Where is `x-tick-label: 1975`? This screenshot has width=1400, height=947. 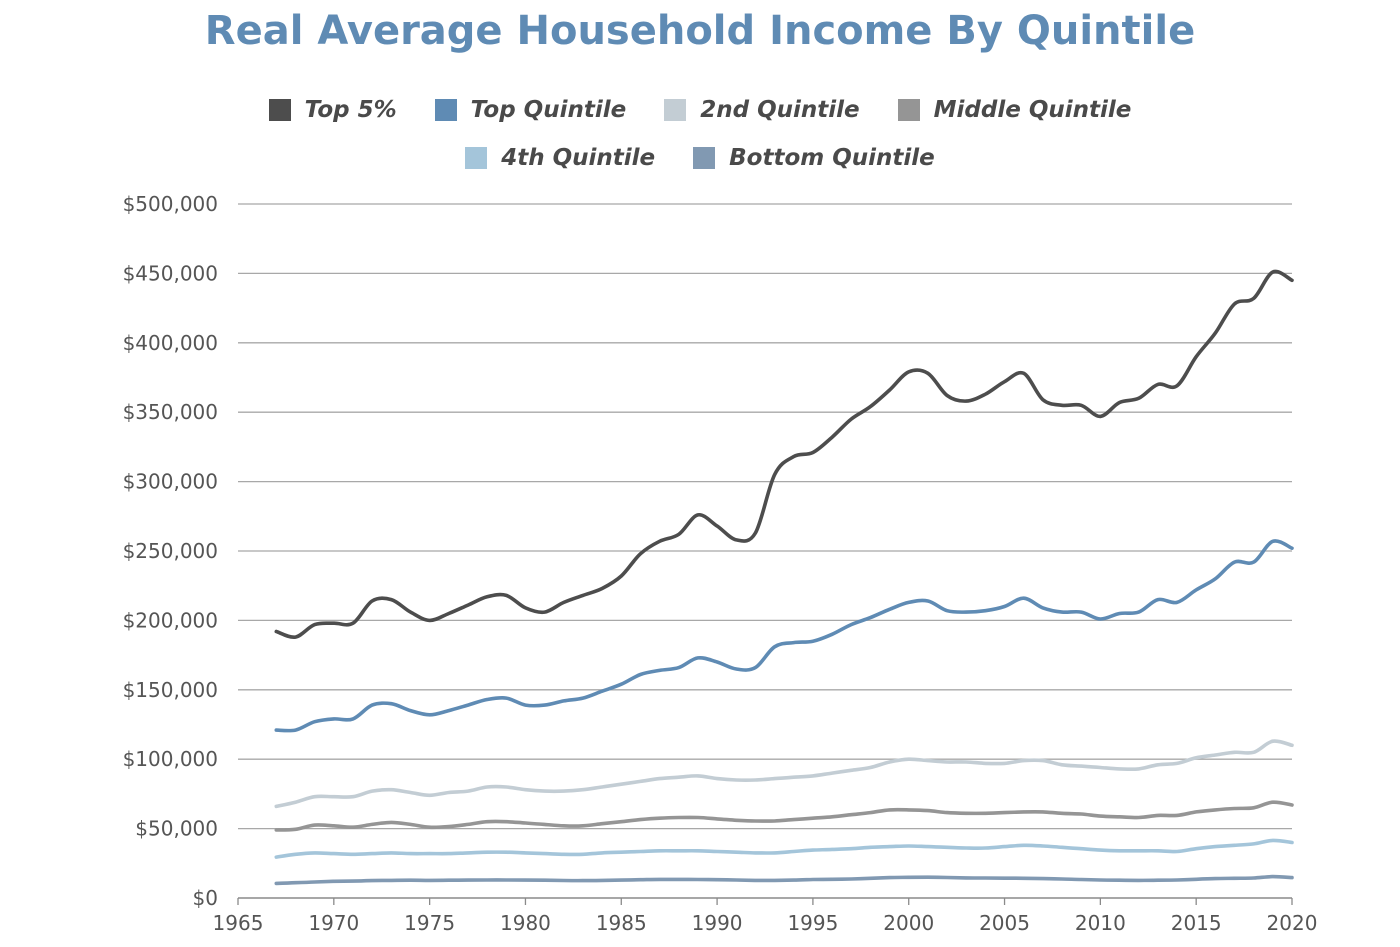 x-tick-label: 1975 is located at coordinates (429, 923).